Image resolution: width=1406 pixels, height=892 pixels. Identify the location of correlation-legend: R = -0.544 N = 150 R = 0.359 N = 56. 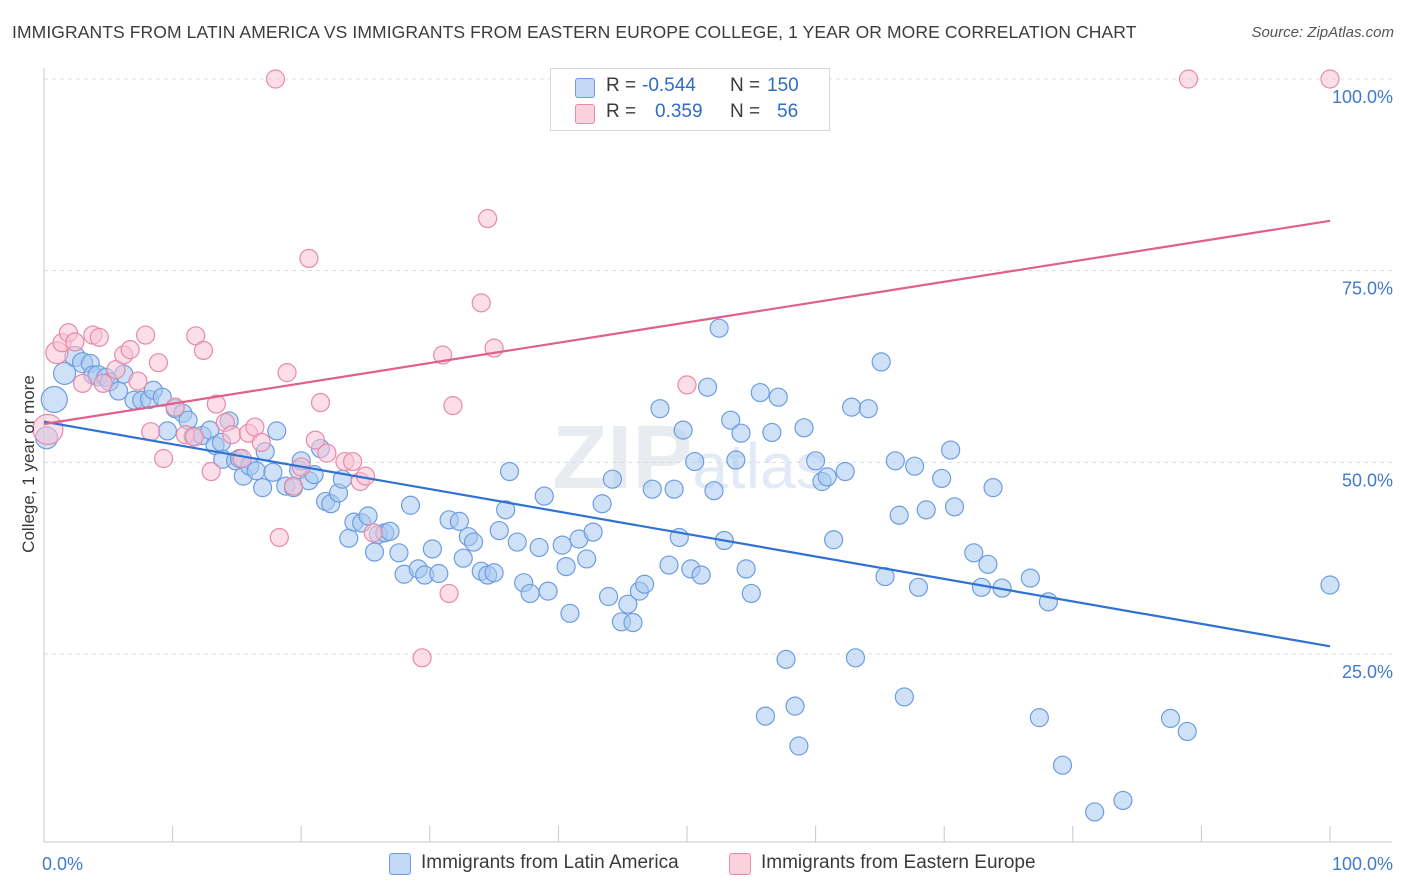
(690, 99).